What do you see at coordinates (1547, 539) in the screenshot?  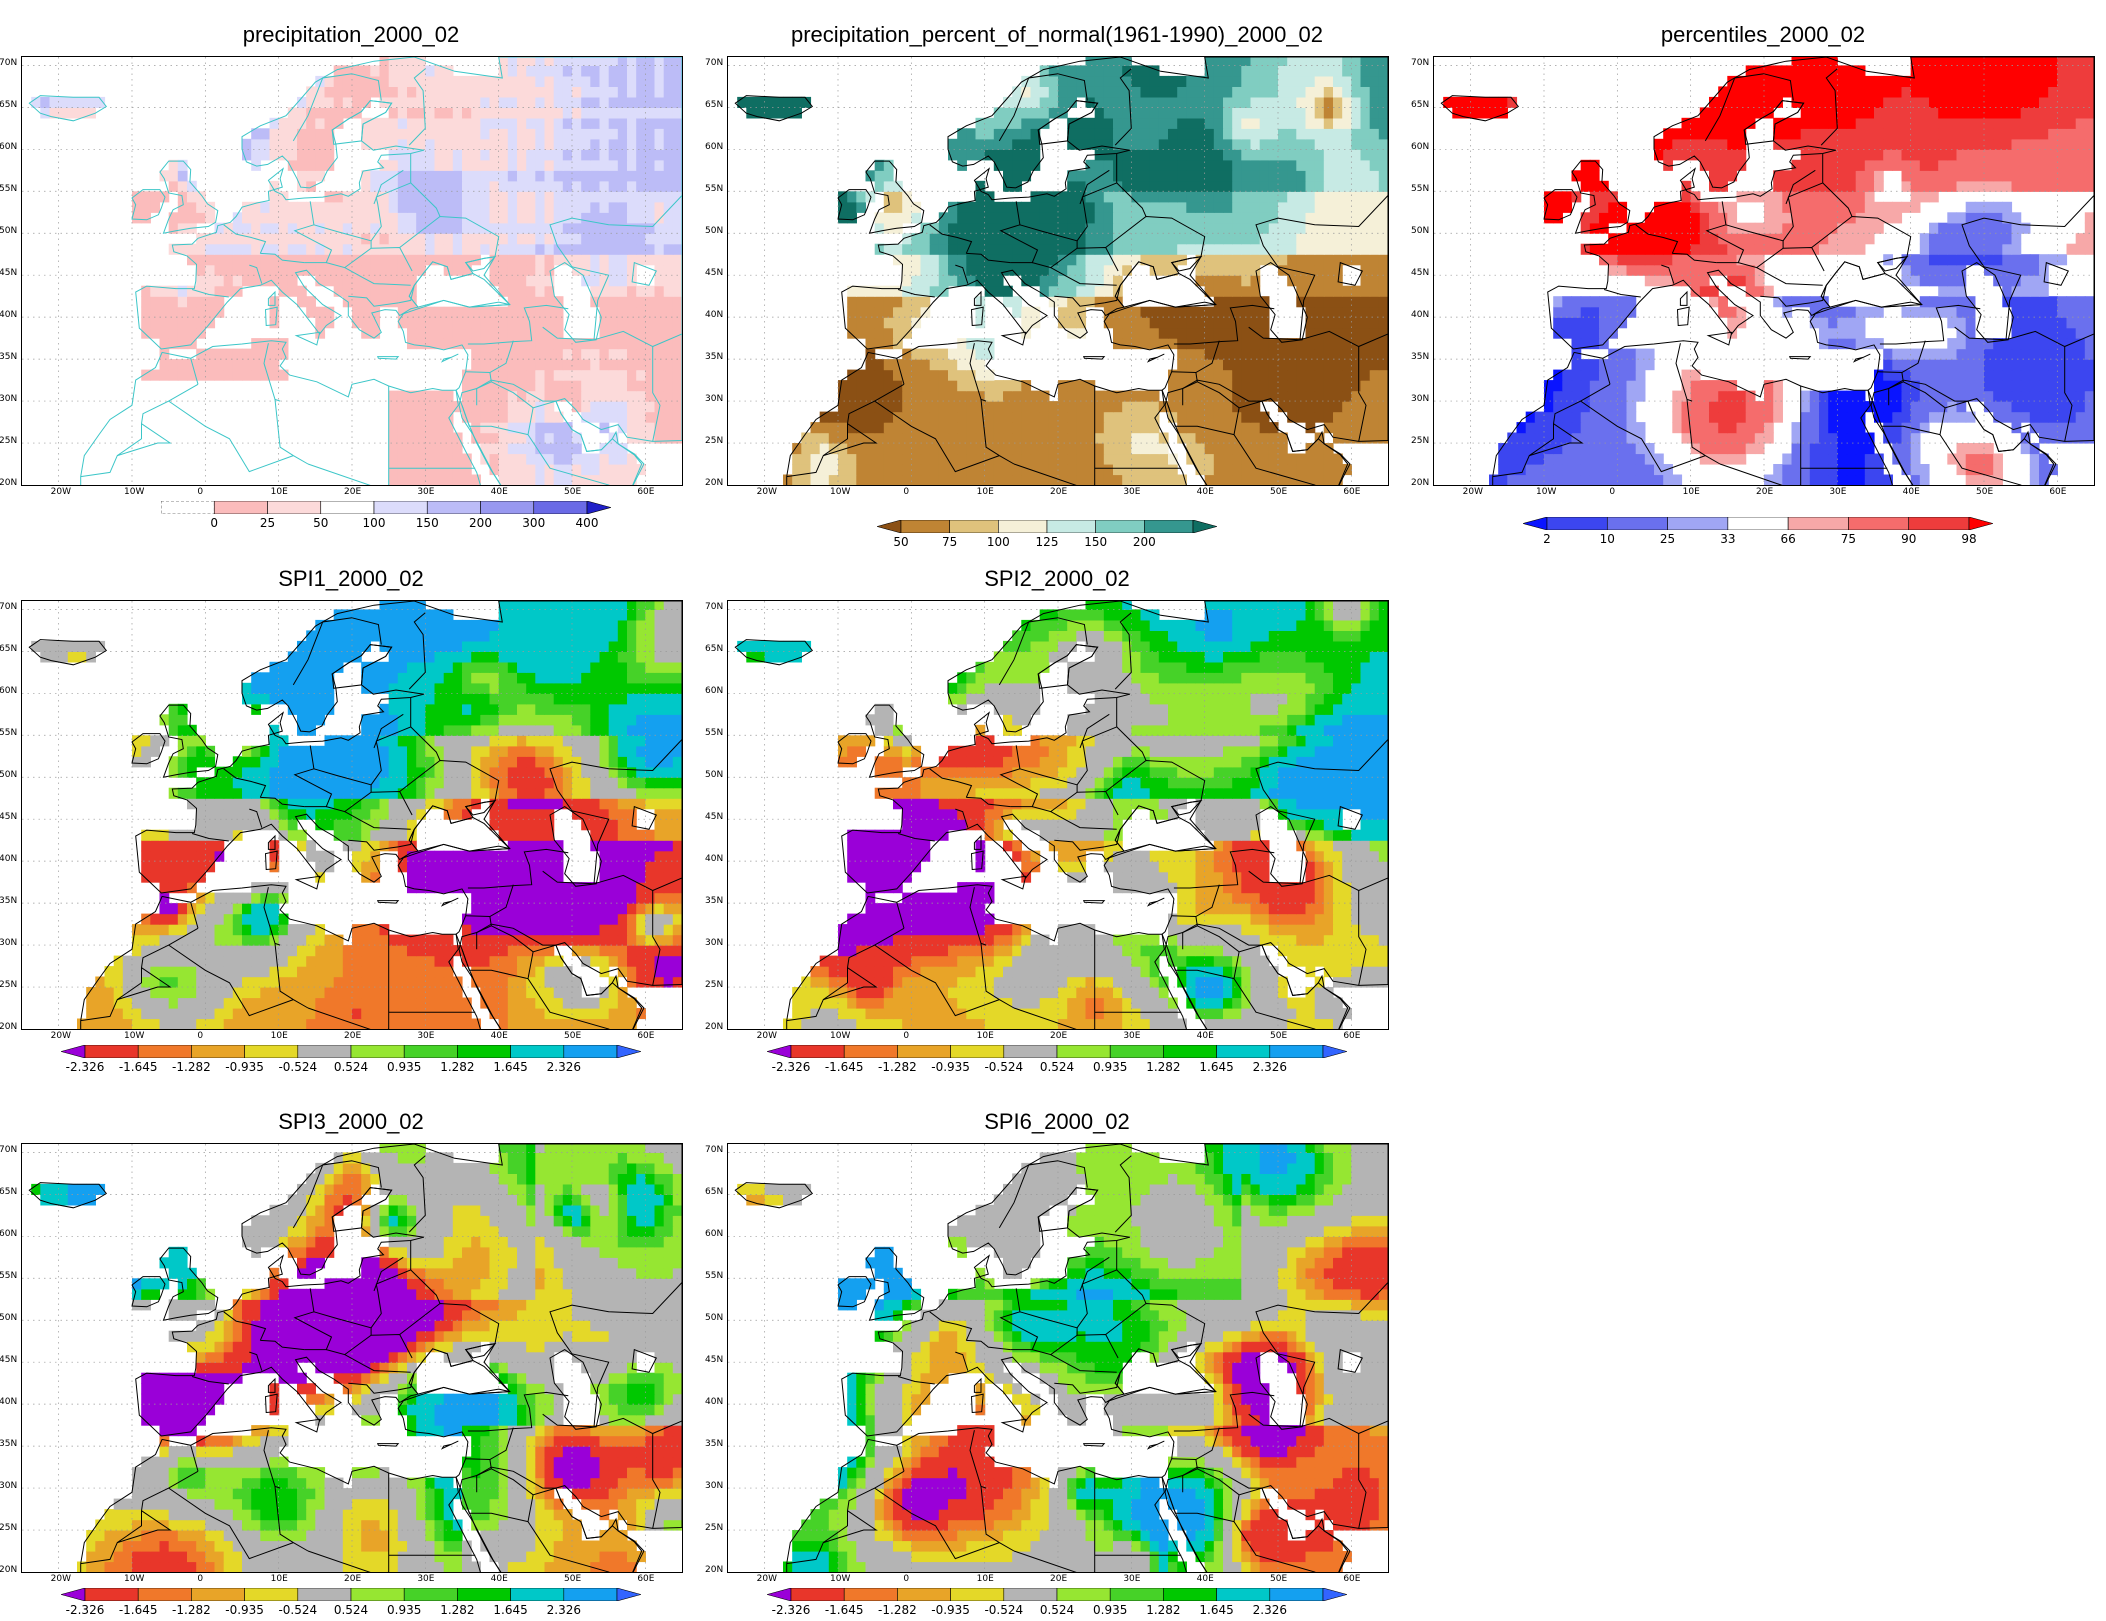 I see `colorbar-label: 2` at bounding box center [1547, 539].